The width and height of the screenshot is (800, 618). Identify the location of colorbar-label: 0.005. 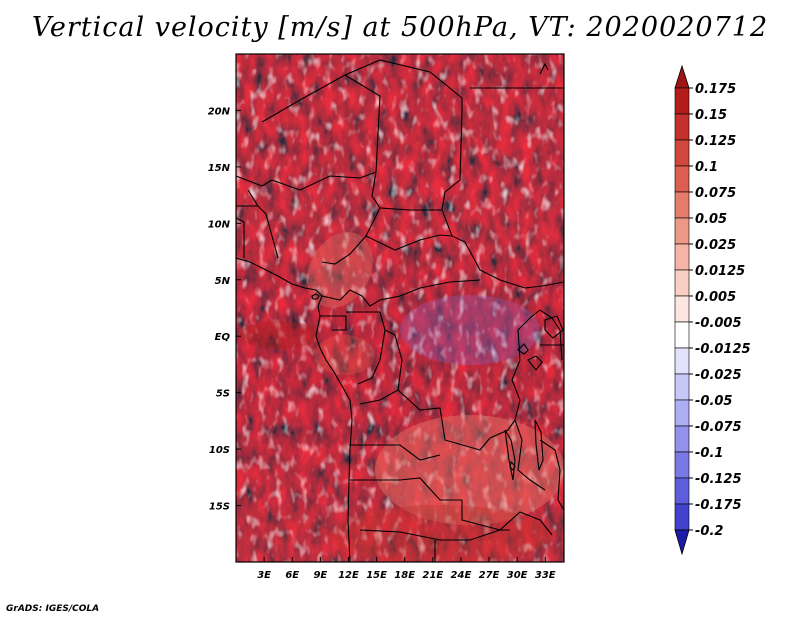
(715, 297).